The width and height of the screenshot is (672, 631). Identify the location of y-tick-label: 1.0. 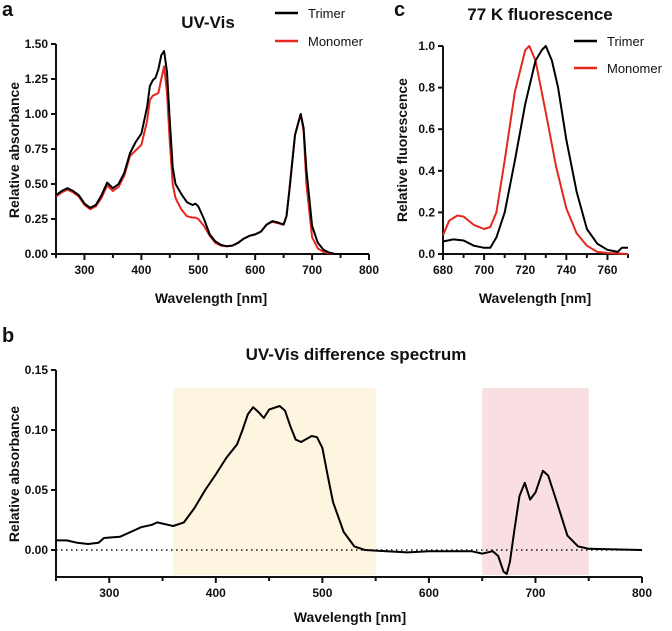
(426, 46).